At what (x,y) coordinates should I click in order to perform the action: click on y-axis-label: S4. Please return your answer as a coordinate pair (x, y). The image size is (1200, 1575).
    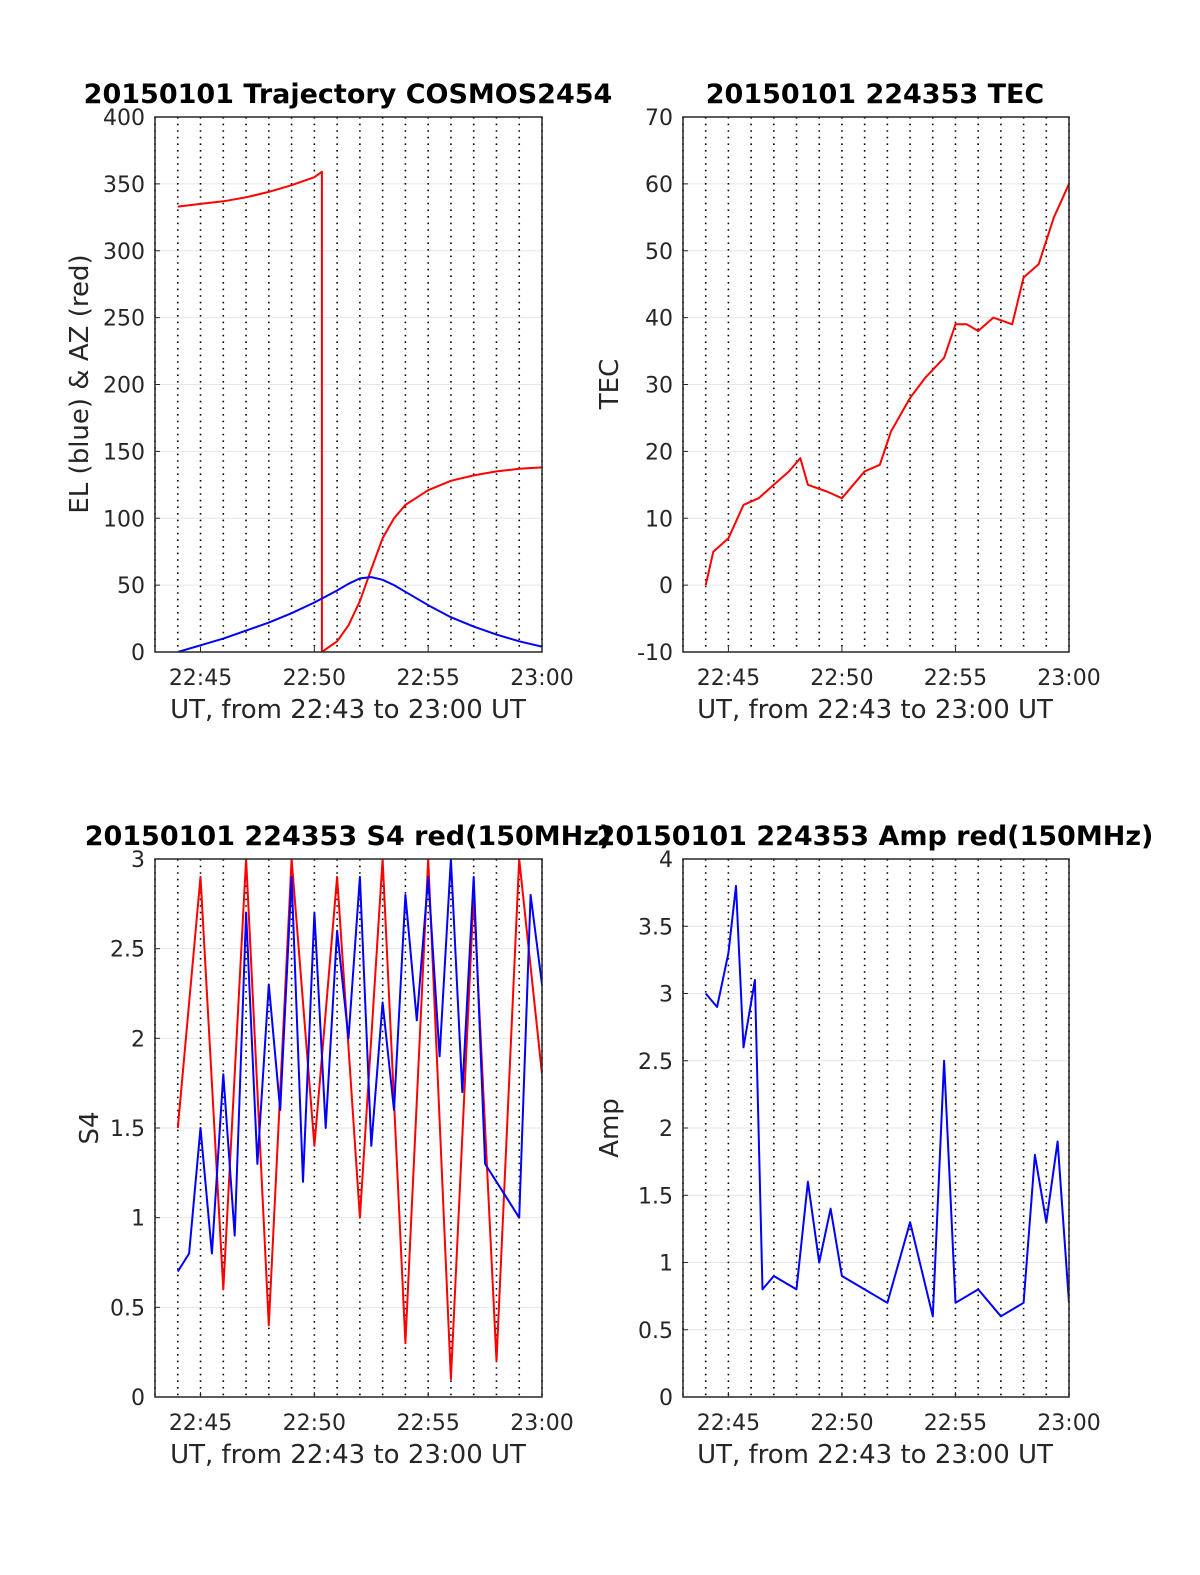
    Looking at the image, I should click on (90, 1127).